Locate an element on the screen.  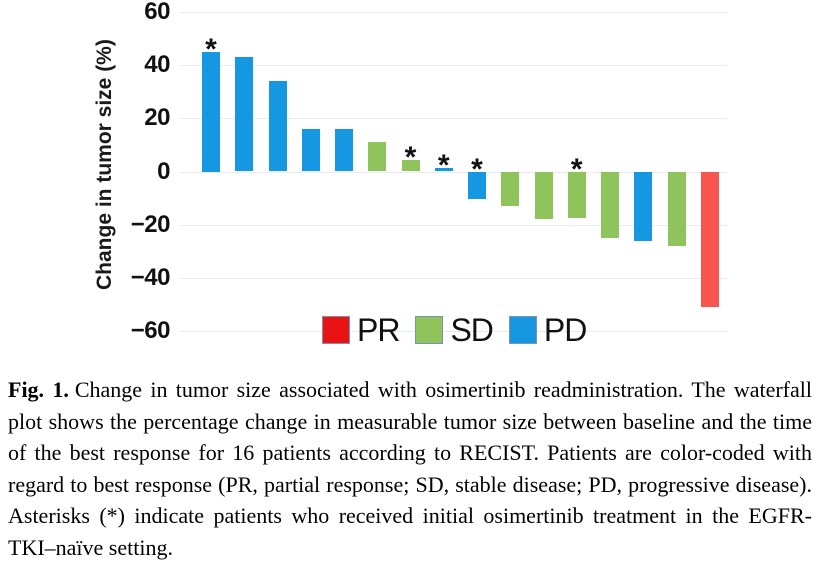
bar-patient-7-sd is located at coordinates (410, 165).